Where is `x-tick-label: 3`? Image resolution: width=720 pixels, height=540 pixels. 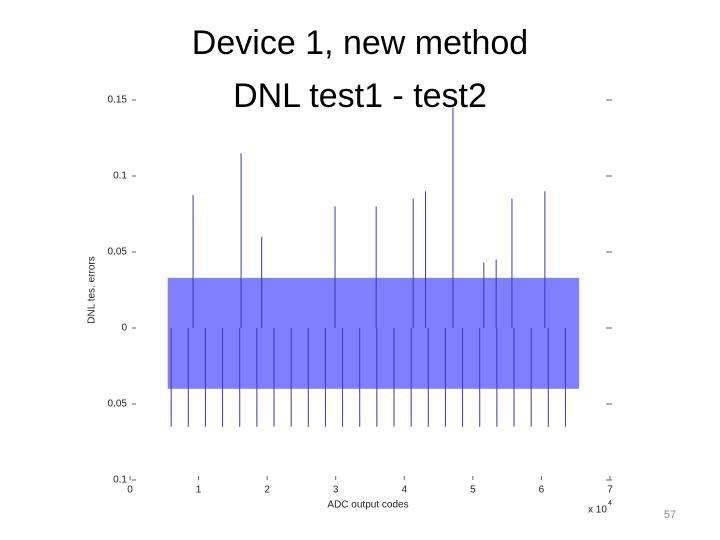 x-tick-label: 3 is located at coordinates (336, 490).